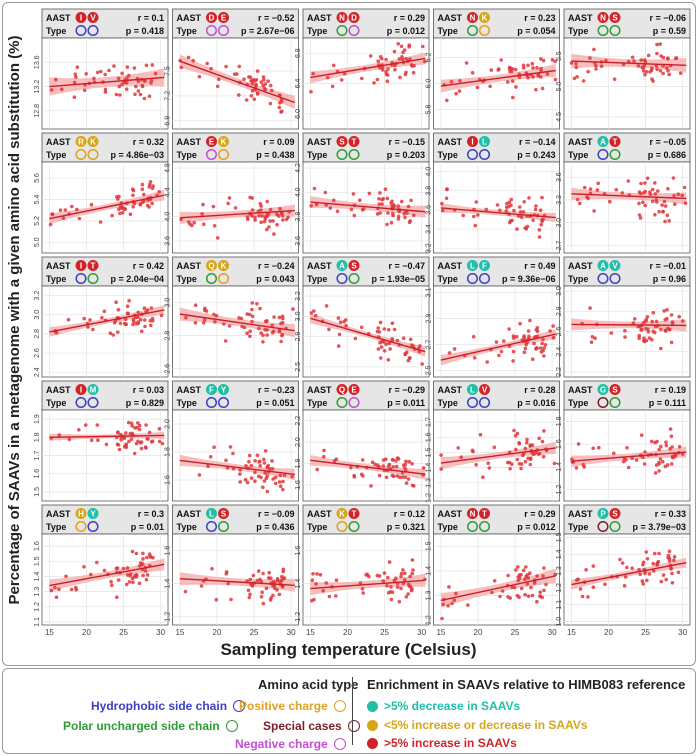 The height and width of the screenshot is (756, 697). I want to click on p-value: p = 0.321, so click(406, 527).